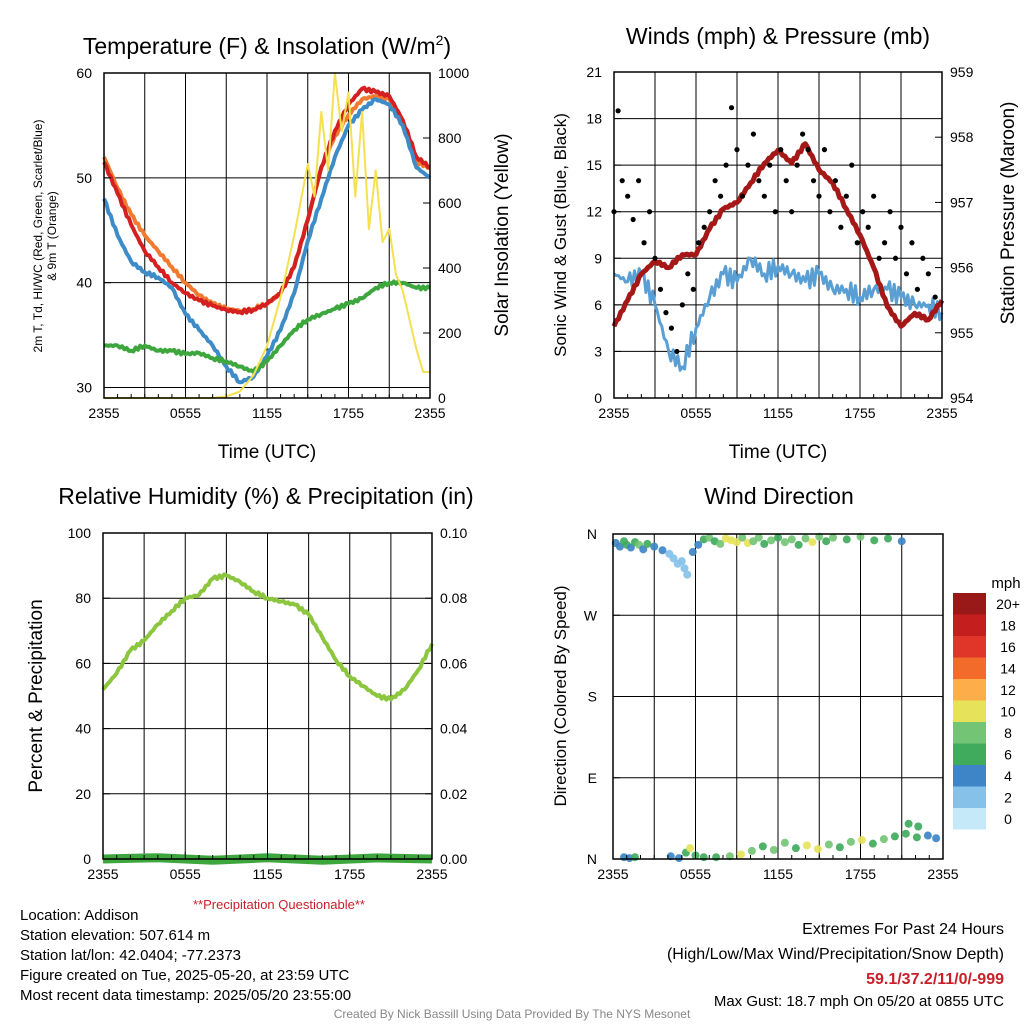 Image resolution: width=1024 pixels, height=1024 pixels. Describe the element at coordinates (903, 929) in the screenshot. I see `extremes-title: Extremes For Past 24 Hours` at that location.